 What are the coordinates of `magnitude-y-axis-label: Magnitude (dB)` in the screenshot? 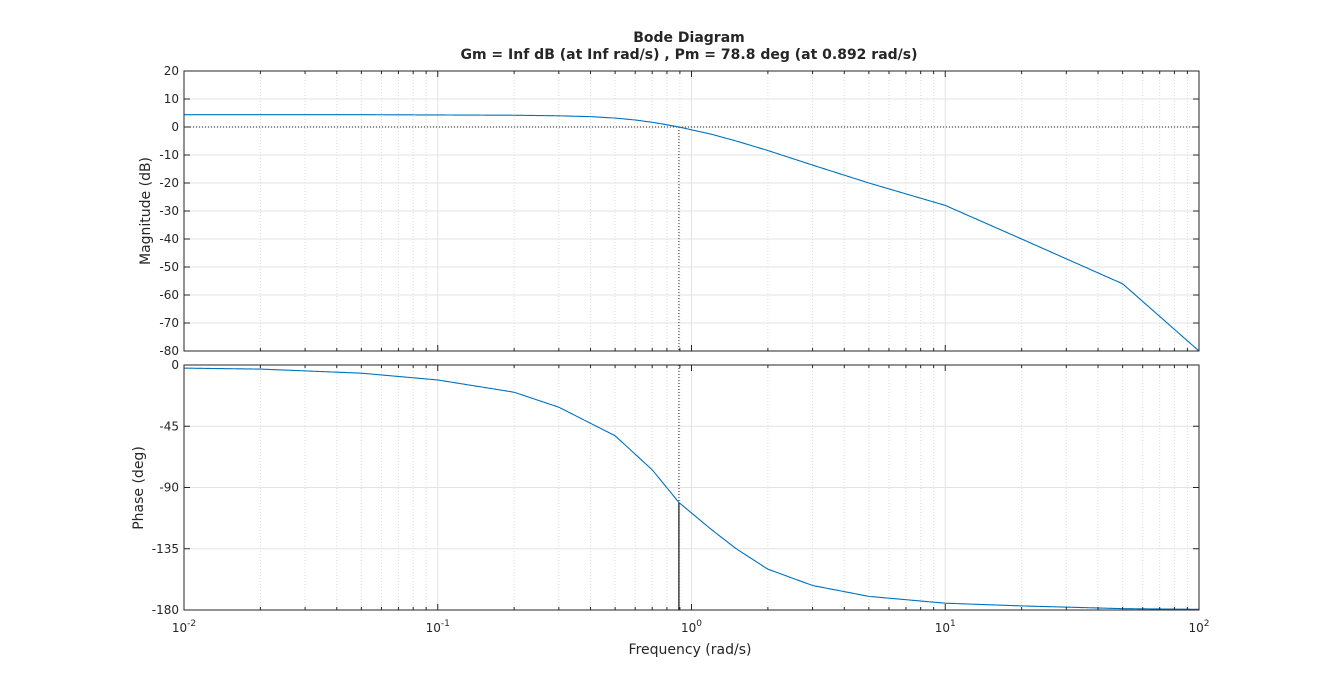 It's located at (146, 211).